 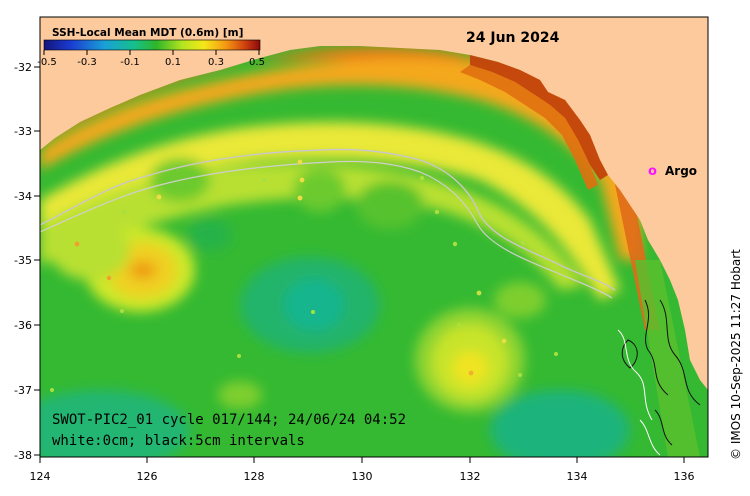 What do you see at coordinates (513, 38) in the screenshot?
I see `map-date-title: 24 Jun 2024` at bounding box center [513, 38].